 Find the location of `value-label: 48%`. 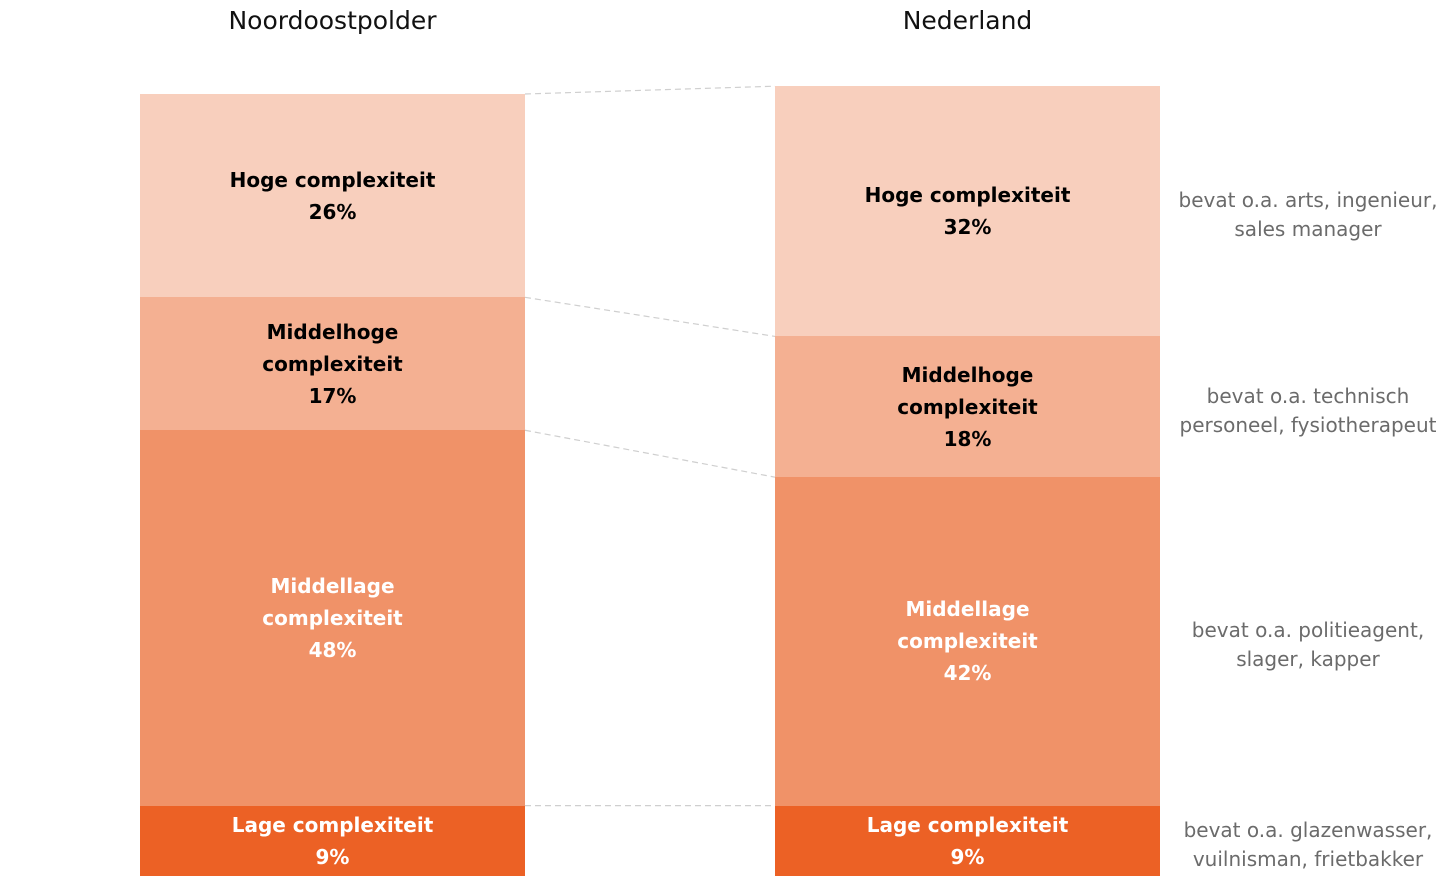

value-label: 48% is located at coordinates (332, 649).